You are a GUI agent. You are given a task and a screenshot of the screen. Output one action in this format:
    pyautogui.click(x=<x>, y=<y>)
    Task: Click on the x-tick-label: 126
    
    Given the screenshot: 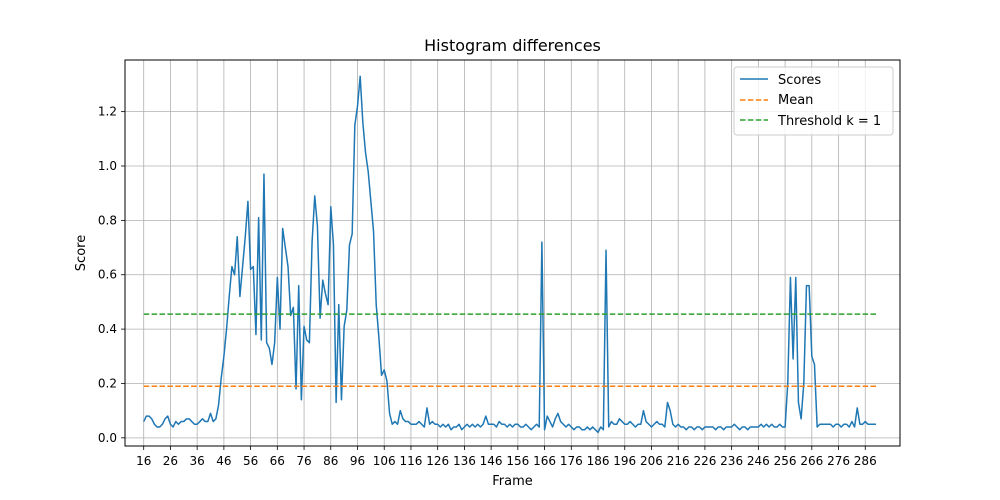 What is the action you would take?
    pyautogui.click(x=437, y=461)
    